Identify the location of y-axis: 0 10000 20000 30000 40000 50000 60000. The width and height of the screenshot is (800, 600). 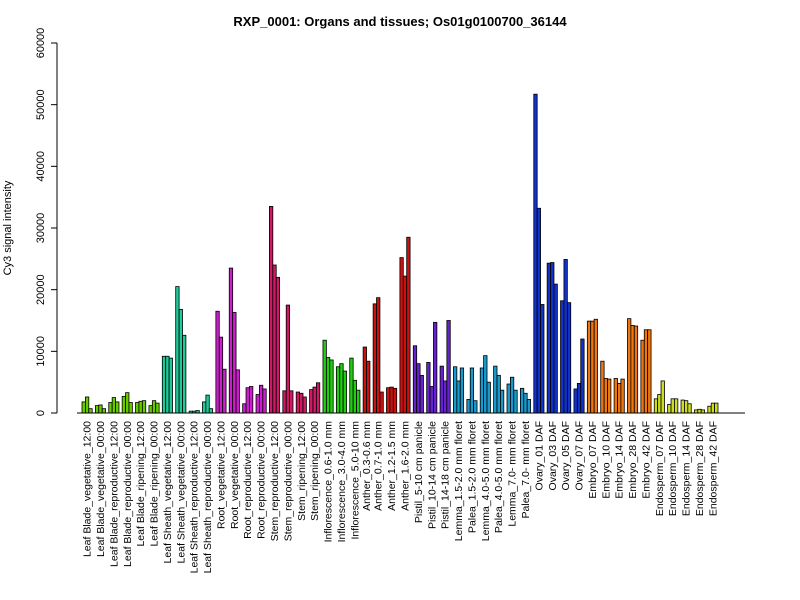
(46, 222).